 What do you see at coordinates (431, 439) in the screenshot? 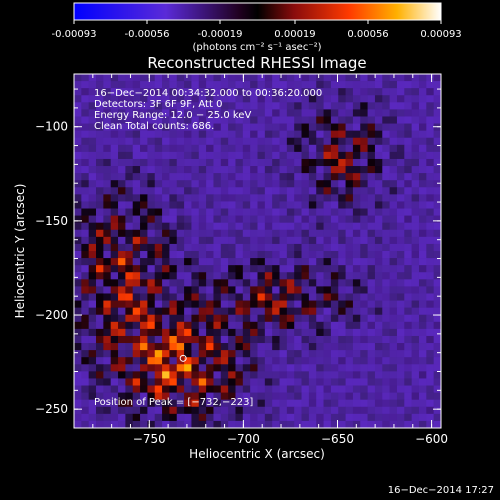
I see `x-tick-label: −600` at bounding box center [431, 439].